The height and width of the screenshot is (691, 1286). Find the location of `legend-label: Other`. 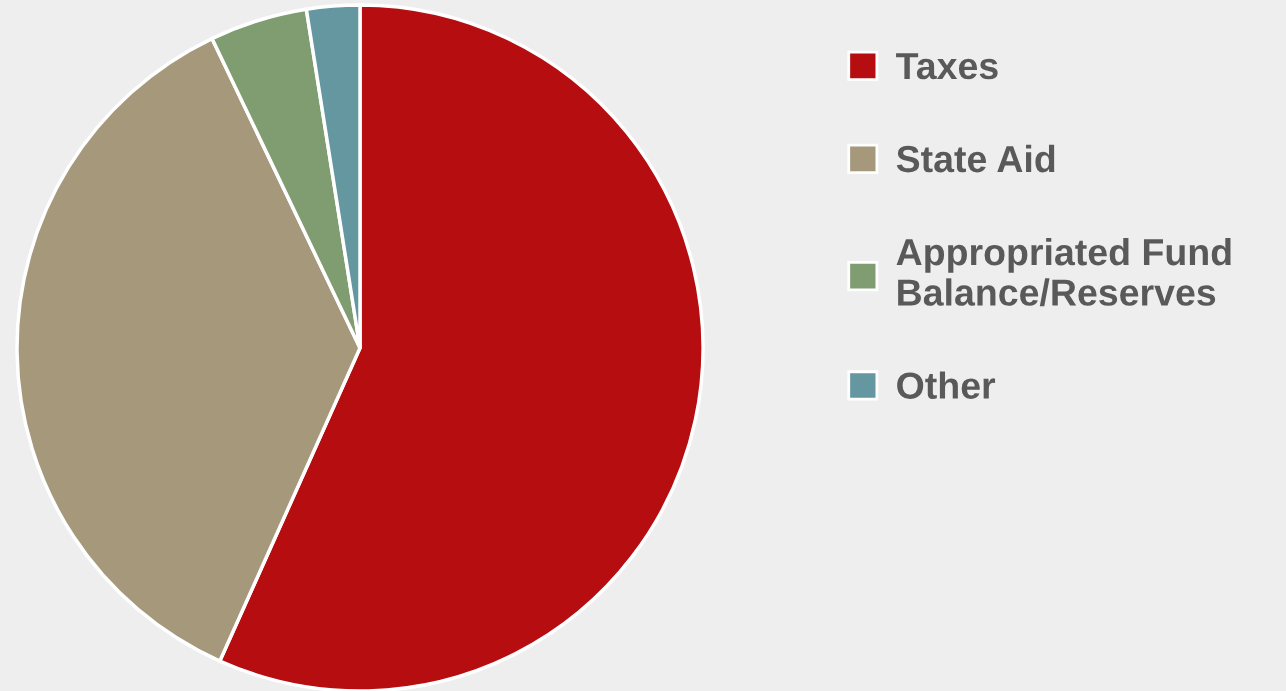

legend-label: Other is located at coordinates (946, 385).